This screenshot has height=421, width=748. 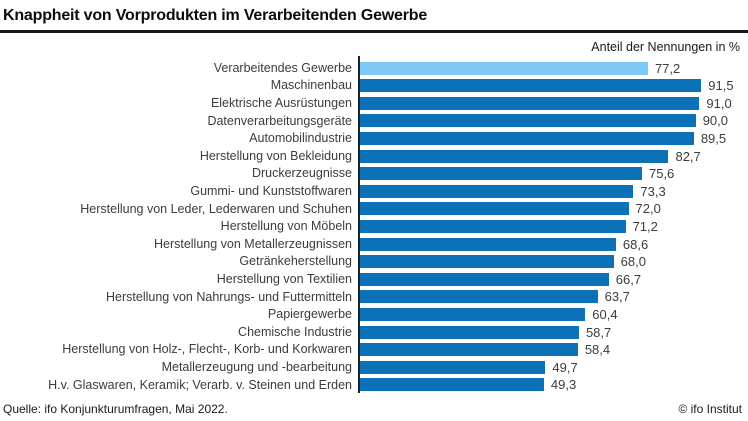 I want to click on bar-value-label: 60,4, so click(x=605, y=314).